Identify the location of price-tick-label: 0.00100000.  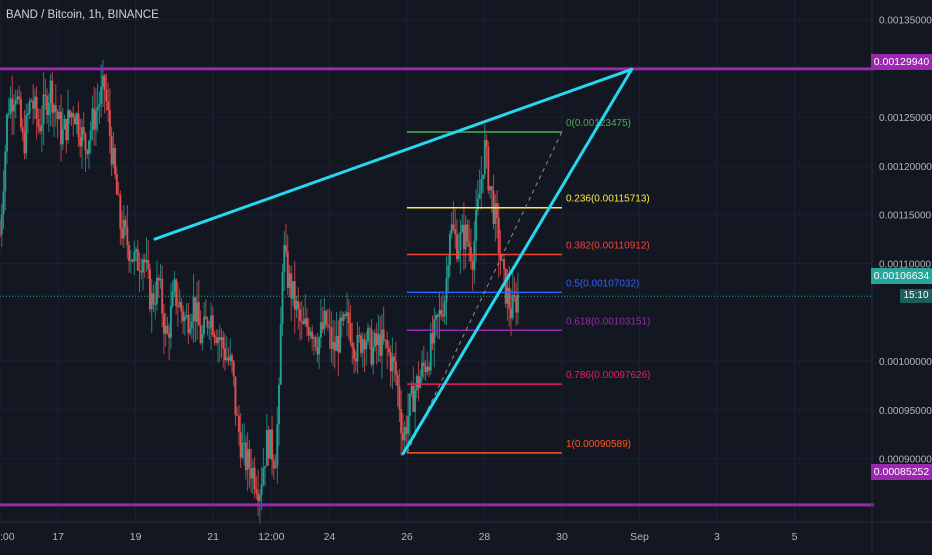
(905, 362).